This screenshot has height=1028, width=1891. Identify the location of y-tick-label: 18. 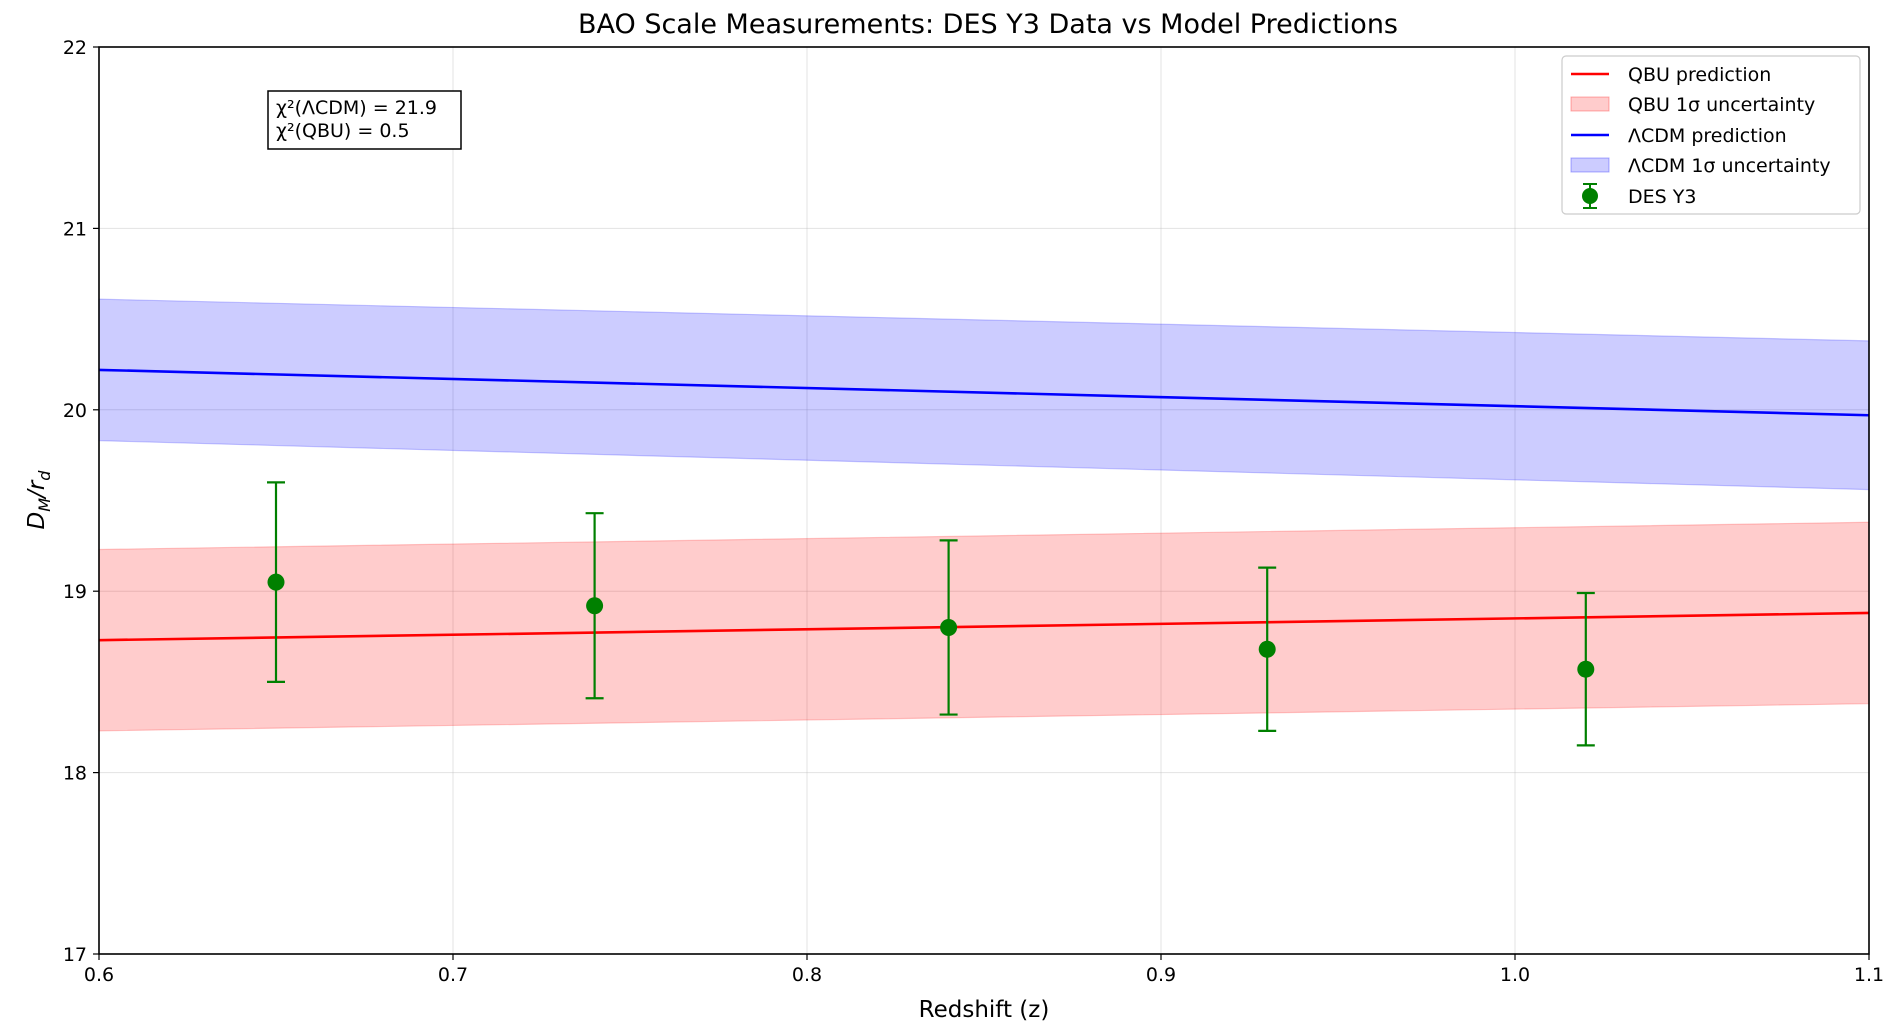
(75, 774).